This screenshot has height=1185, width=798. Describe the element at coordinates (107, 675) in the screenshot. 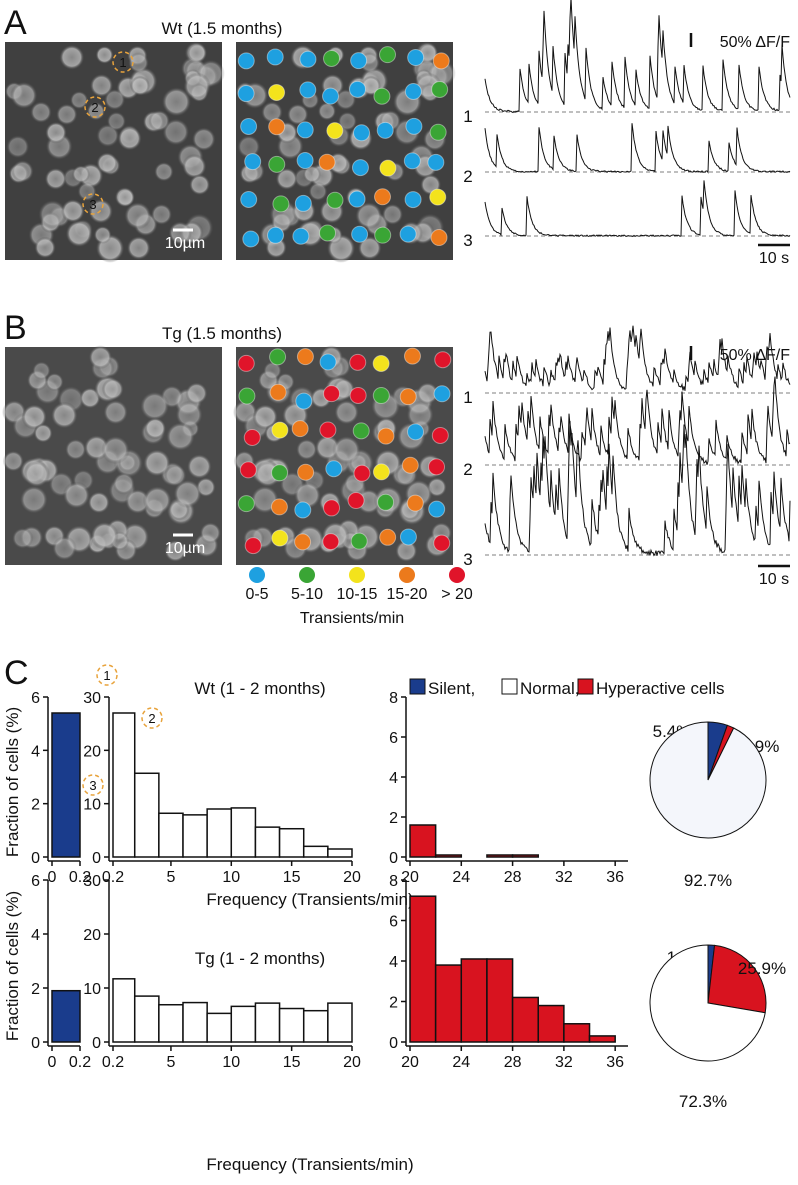

I see `cell-marker` at that location.